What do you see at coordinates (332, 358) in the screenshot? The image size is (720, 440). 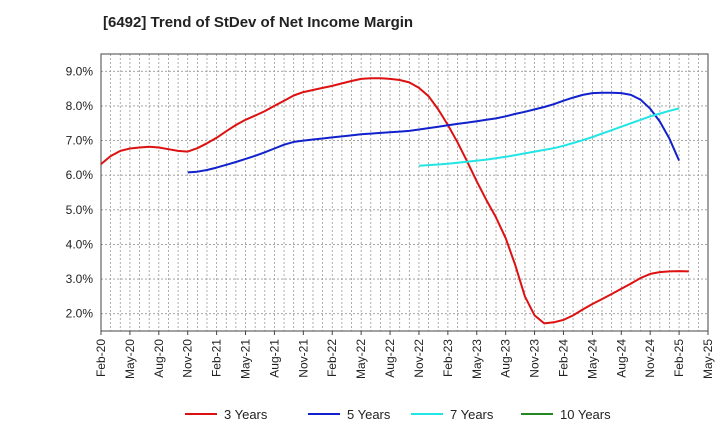 I see `x-tick-label: Feb-22` at bounding box center [332, 358].